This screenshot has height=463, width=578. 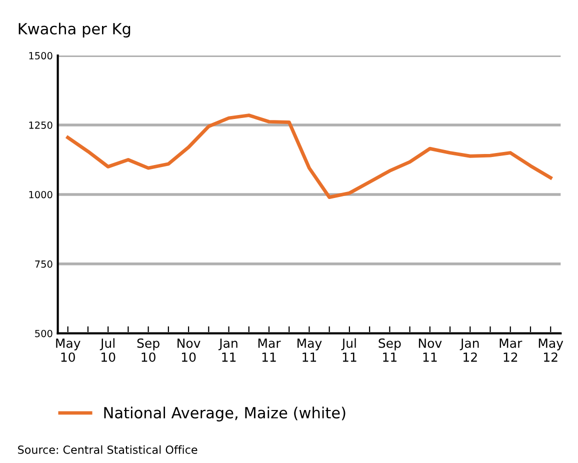 What do you see at coordinates (430, 350) in the screenshot?
I see `x-tick-label: Nov 11` at bounding box center [430, 350].